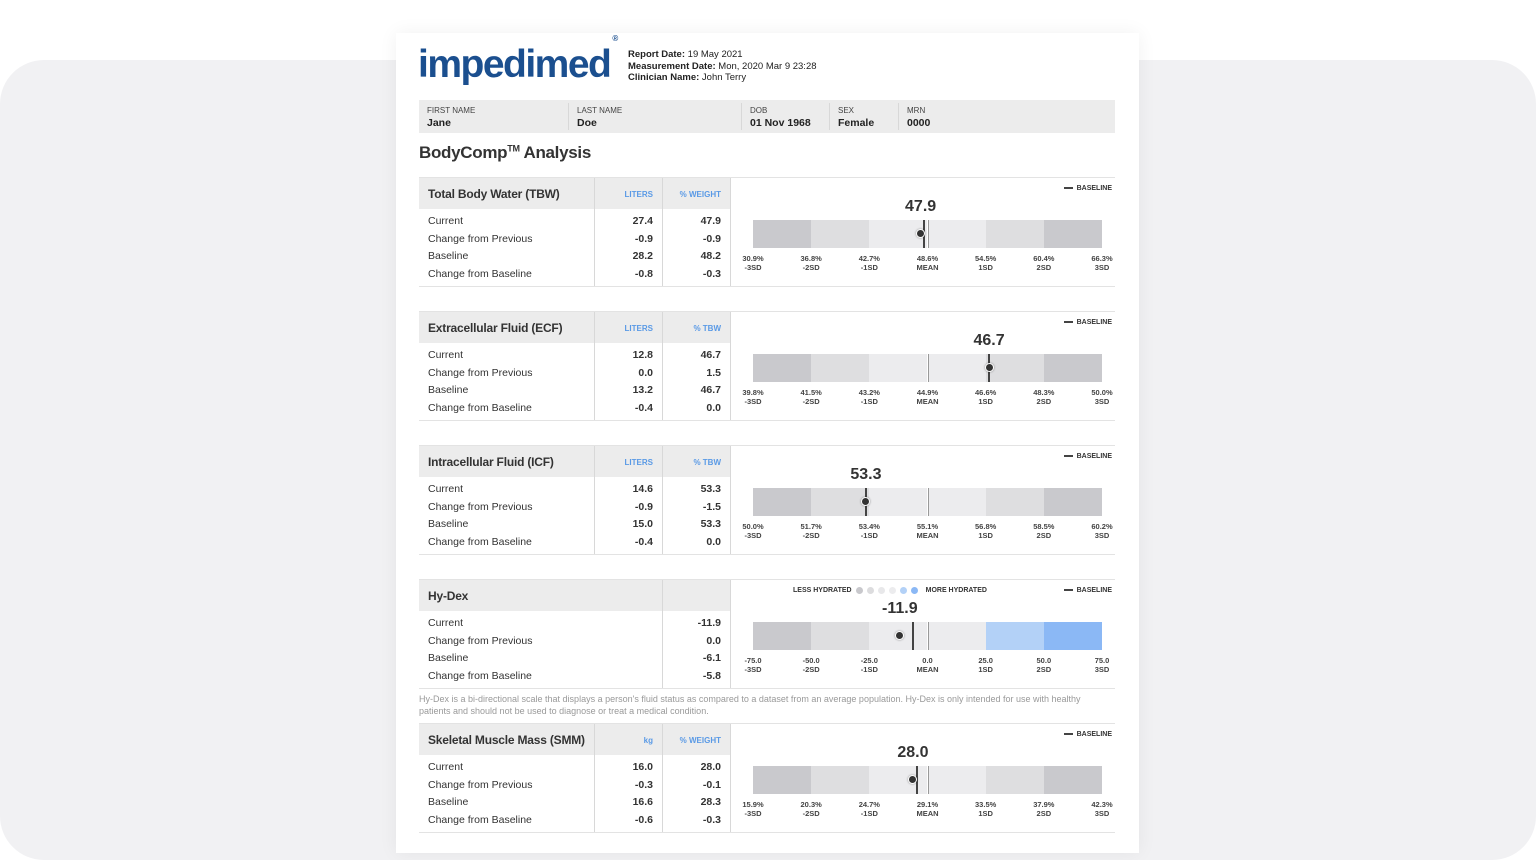 This screenshot has height=860, width=1536. What do you see at coordinates (869, 804) in the screenshot?
I see `tick-value: 24.7%` at bounding box center [869, 804].